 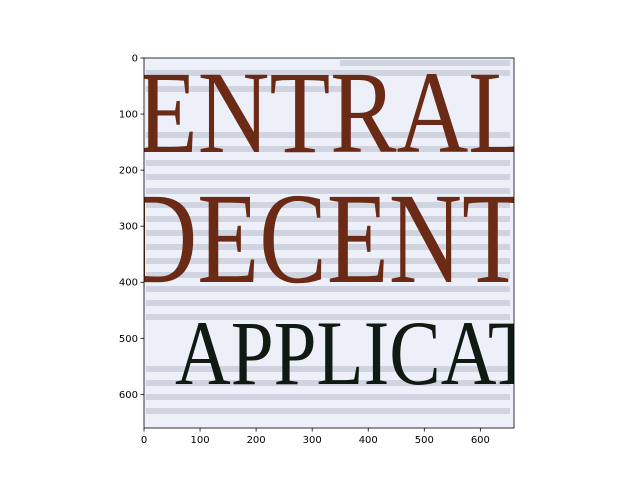 I want to click on x-tick-label: 500, so click(x=424, y=440).